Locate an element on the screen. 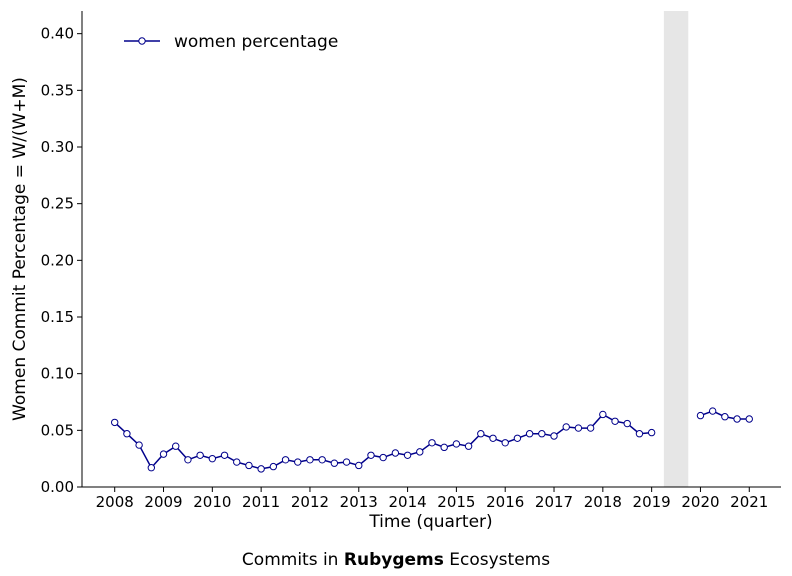 Image resolution: width=792 pixels, height=576 pixels. x-tick-label: 2009 is located at coordinates (163, 502).